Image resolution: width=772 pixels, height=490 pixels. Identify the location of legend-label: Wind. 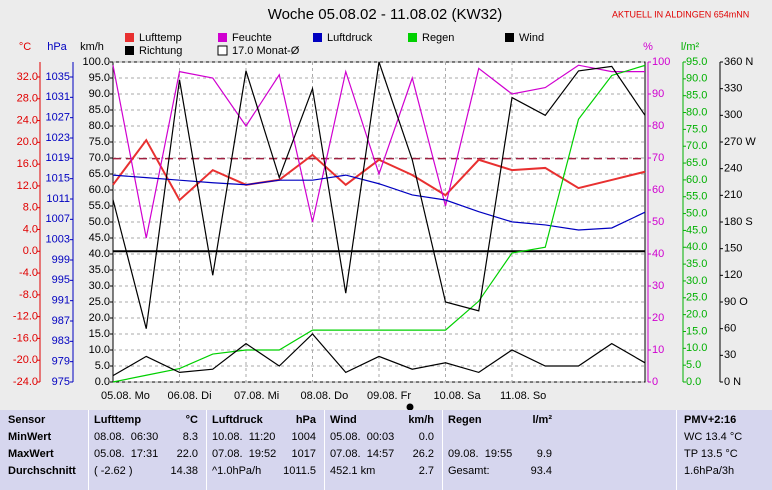
(531, 38).